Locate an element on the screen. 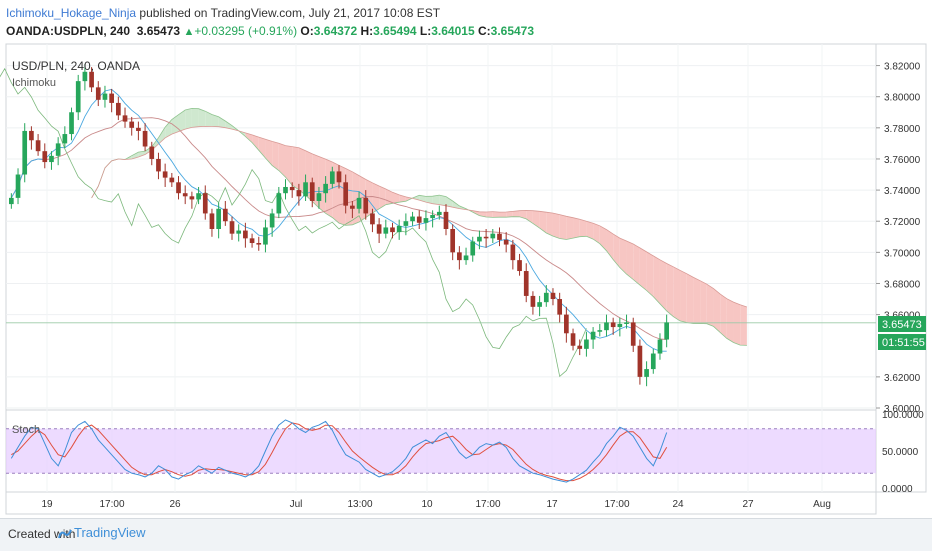 This screenshot has height=551, width=932. ichimoku-legend: Ichimoku is located at coordinates (34, 83).